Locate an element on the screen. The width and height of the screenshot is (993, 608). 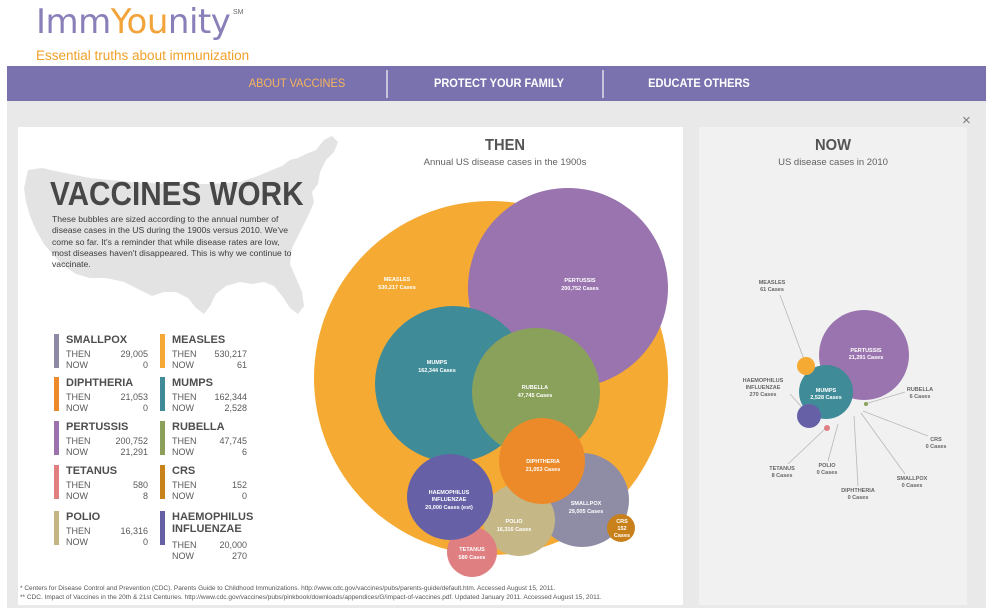
callout-label: RUBELLA is located at coordinates (920, 390).